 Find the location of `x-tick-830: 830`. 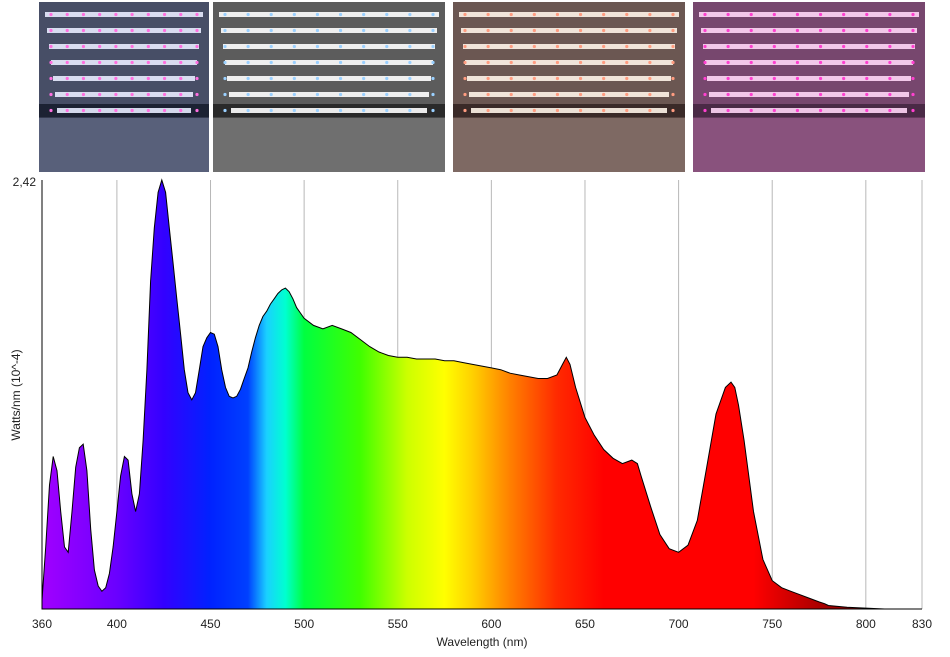

x-tick-830: 830 is located at coordinates (922, 624).